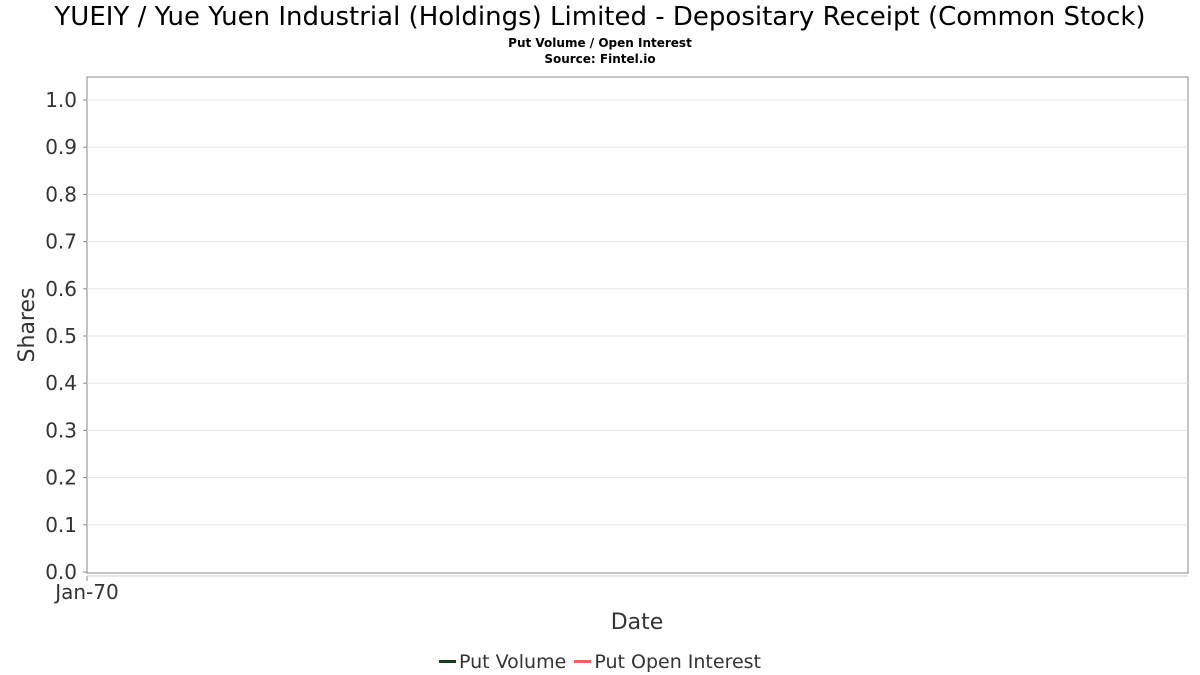 Image resolution: width=1200 pixels, height=675 pixels. What do you see at coordinates (61, 383) in the screenshot?
I see `y-tick-label: 0.4` at bounding box center [61, 383].